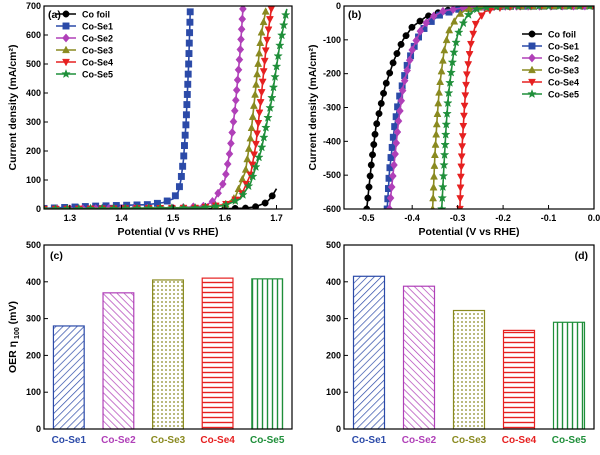  I want to click on series-line-co-se2, so click(144, 108).